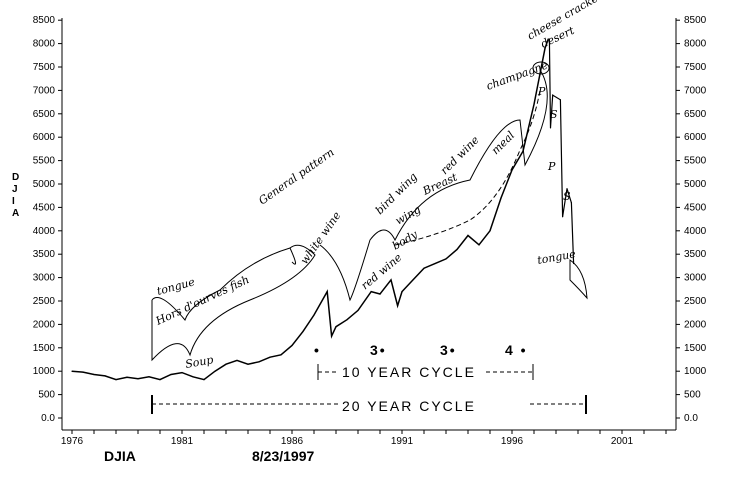 The height and width of the screenshot is (492, 750). What do you see at coordinates (692, 395) in the screenshot?
I see `y-tick-label-right: 500` at bounding box center [692, 395].